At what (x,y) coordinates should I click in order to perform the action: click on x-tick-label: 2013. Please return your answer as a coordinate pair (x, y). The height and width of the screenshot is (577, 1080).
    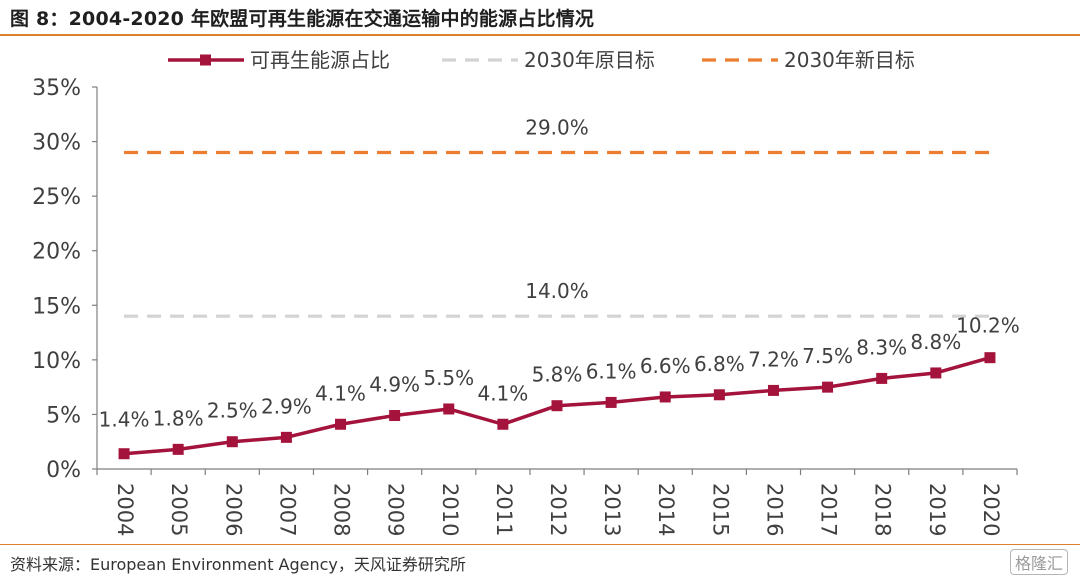
    Looking at the image, I should click on (612, 509).